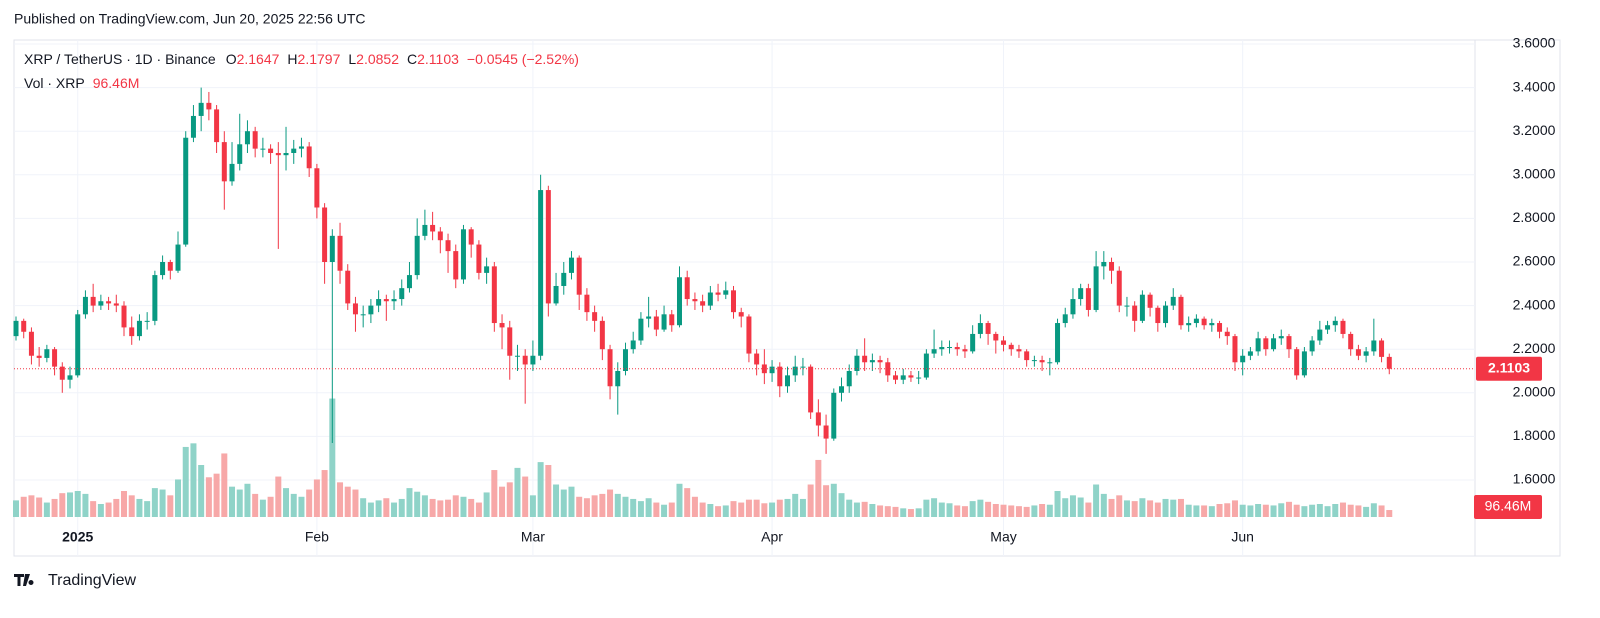  Describe the element at coordinates (75, 580) in the screenshot. I see `logo: TradingView` at that location.